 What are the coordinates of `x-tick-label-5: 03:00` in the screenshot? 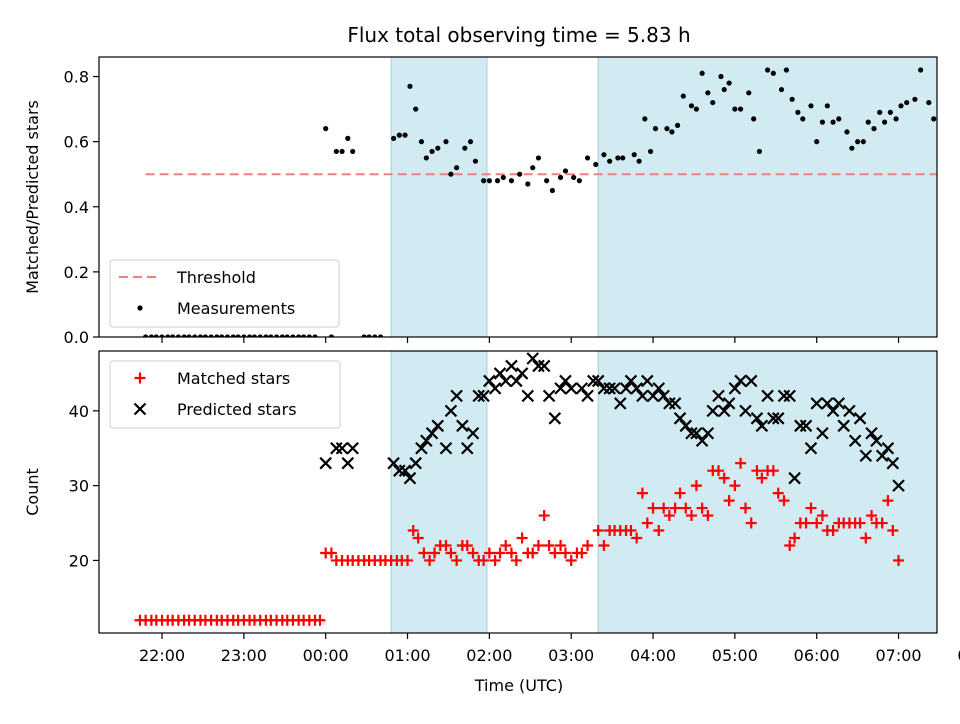 It's located at (571, 655).